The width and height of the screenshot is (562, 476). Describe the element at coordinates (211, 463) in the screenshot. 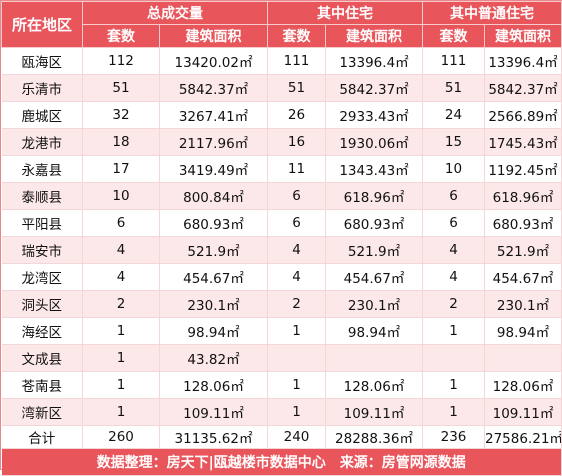

I see `footer-compiler-text: 数据整理：房天下|瓯越楼市数据中心` at that location.